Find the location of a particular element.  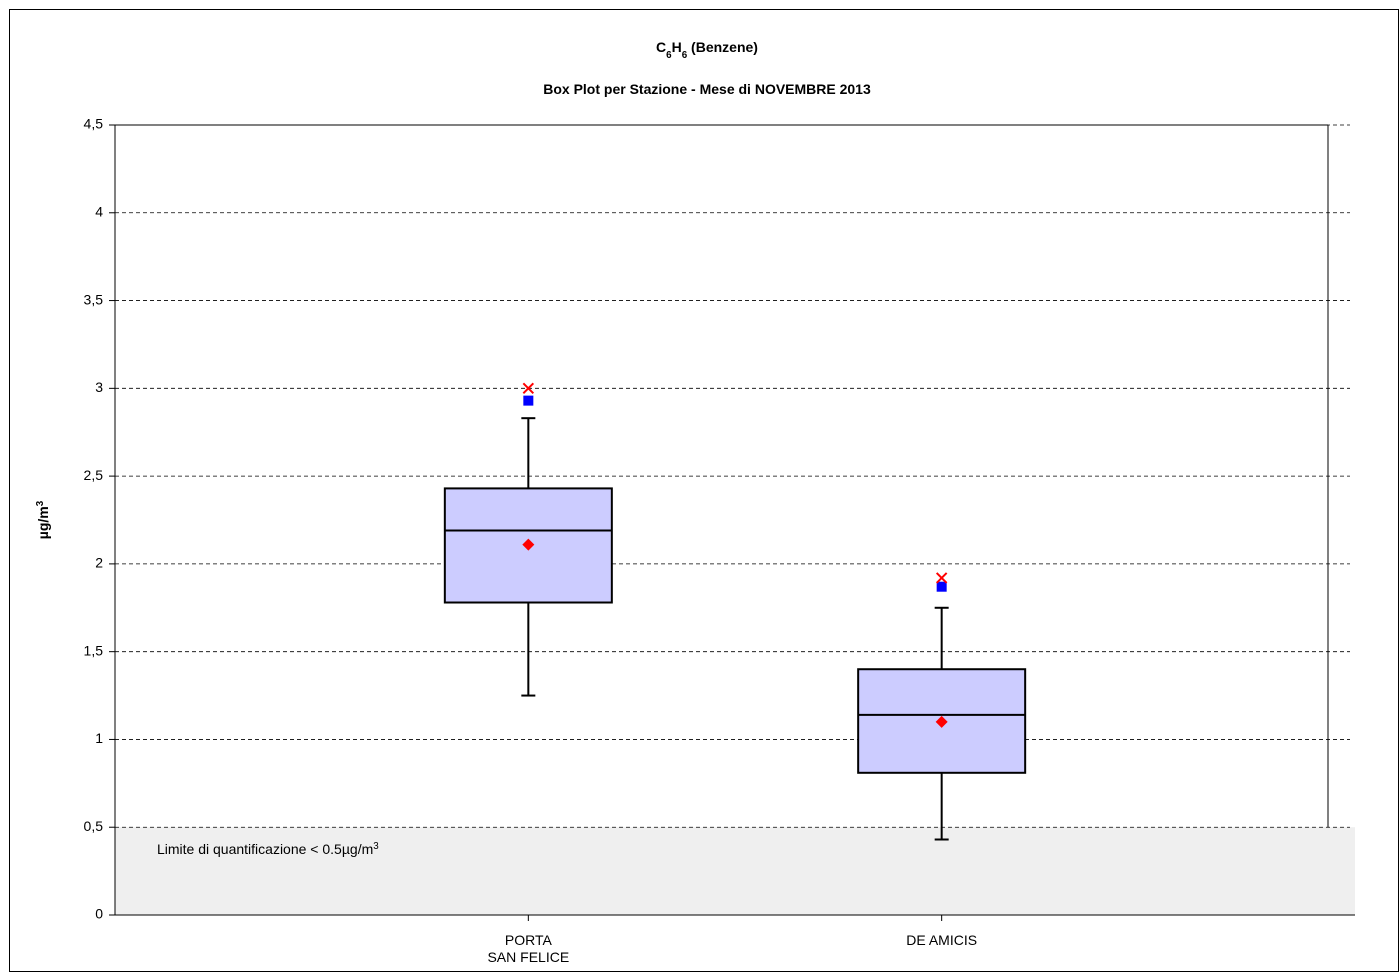

y-tick-label: 3,5 is located at coordinates (94, 299).